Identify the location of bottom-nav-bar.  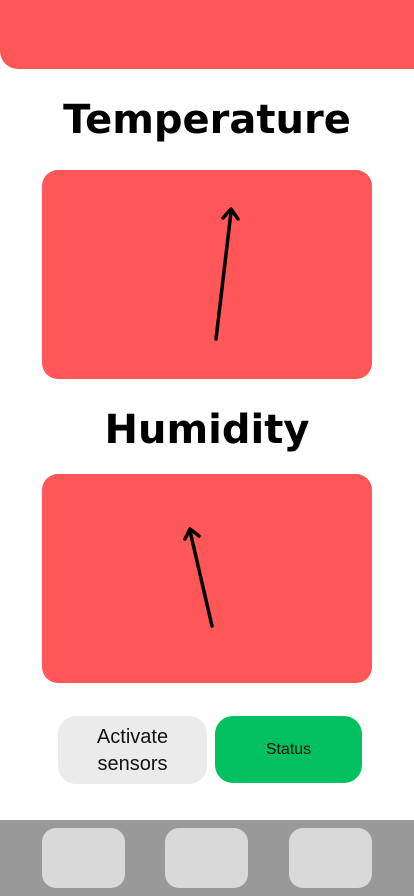
(207, 858).